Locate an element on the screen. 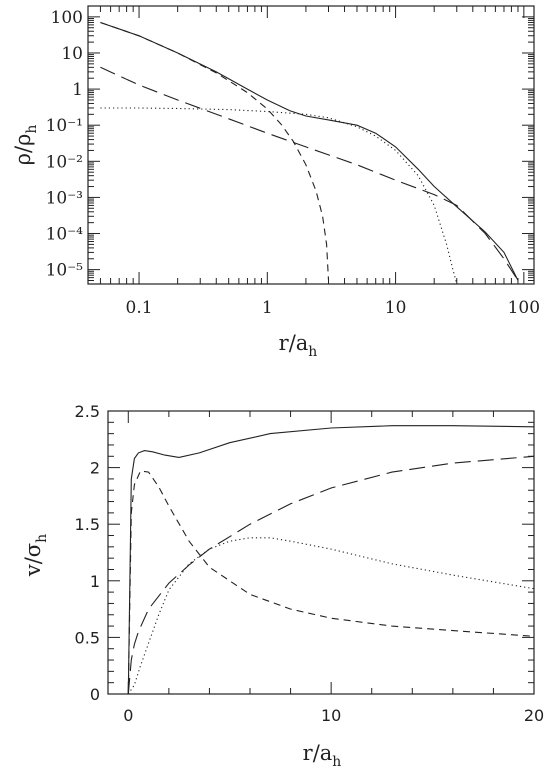  y-tick-label: 10⁻³ is located at coordinates (64, 198).